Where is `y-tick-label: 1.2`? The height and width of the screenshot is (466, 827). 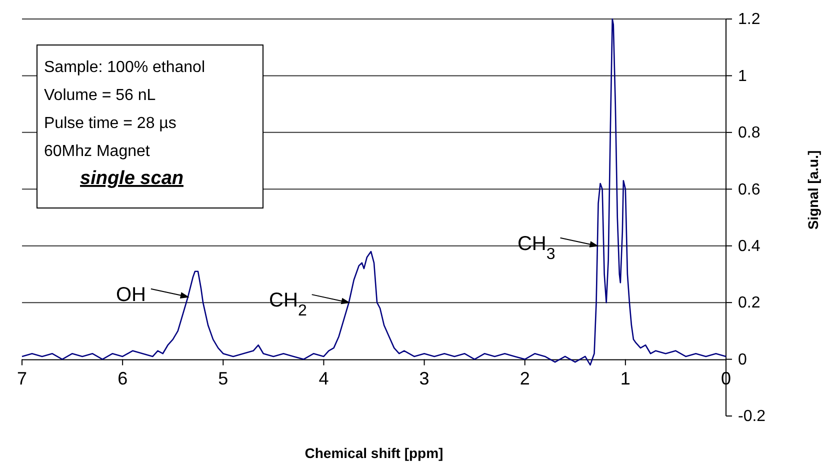 y-tick-label: 1.2 is located at coordinates (749, 19).